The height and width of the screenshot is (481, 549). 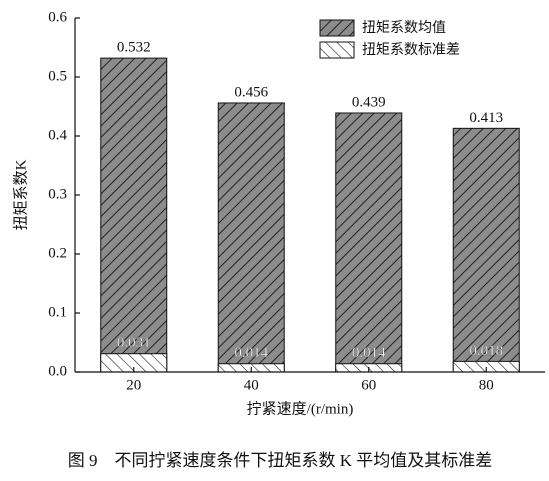 What do you see at coordinates (368, 385) in the screenshot?
I see `x-tick-label: 60` at bounding box center [368, 385].